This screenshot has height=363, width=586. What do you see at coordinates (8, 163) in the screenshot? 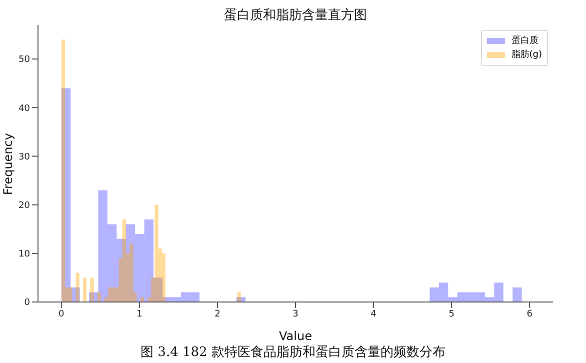
I see `y-axis-title: Frequency` at bounding box center [8, 163].